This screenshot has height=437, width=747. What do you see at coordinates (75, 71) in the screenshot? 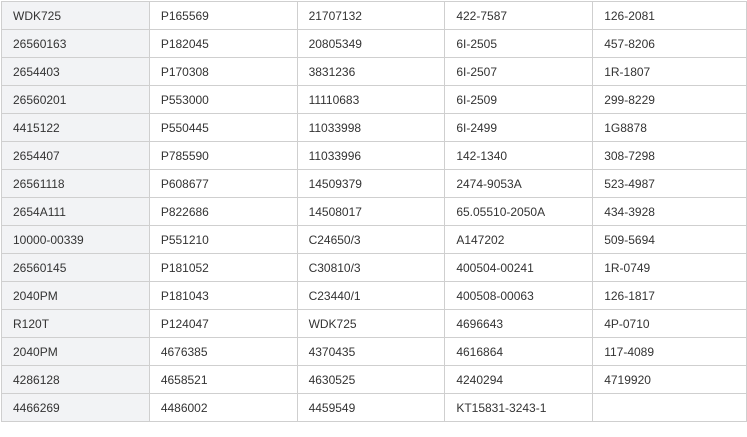
I see `table-cell: 2654403` at bounding box center [75, 71].